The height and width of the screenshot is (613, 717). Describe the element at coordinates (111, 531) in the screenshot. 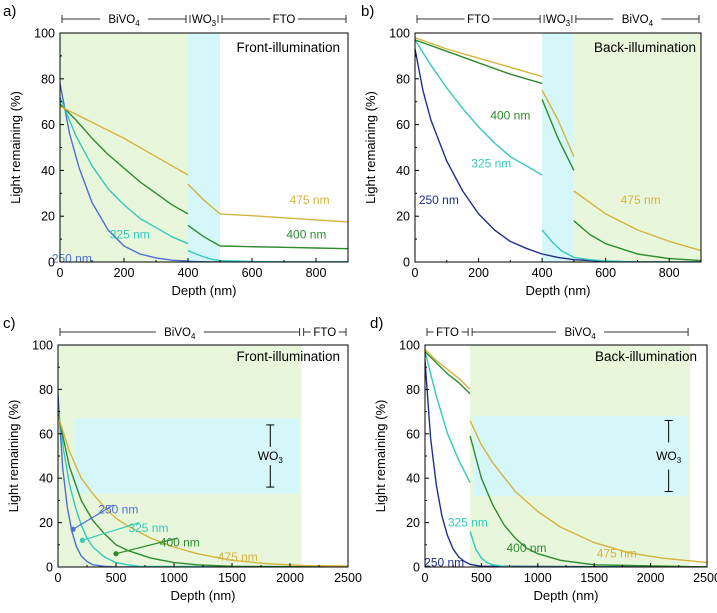

I see `pointer-line-325-nm` at that location.